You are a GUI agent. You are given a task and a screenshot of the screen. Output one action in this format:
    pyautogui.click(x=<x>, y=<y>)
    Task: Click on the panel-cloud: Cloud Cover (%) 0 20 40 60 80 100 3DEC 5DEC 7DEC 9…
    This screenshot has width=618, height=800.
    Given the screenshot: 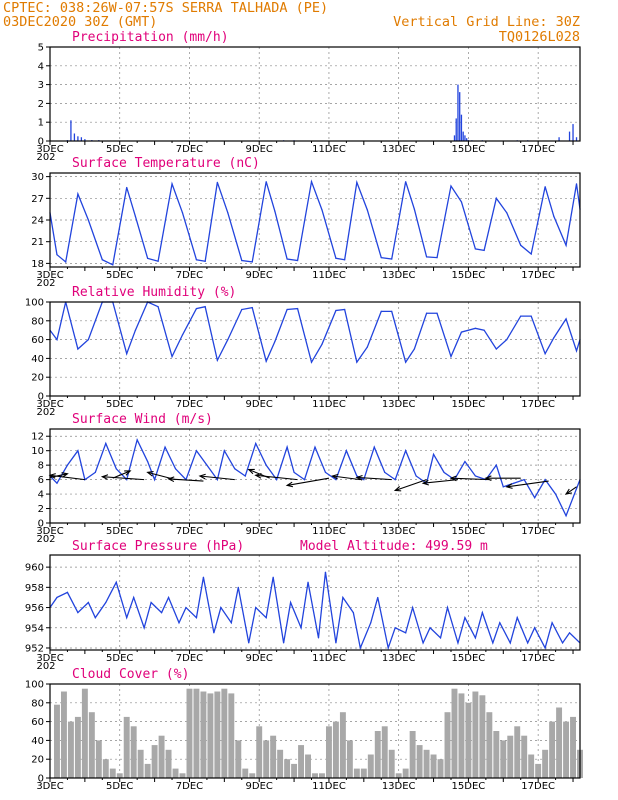 What is the action you would take?
    pyautogui.click(x=304, y=729)
    